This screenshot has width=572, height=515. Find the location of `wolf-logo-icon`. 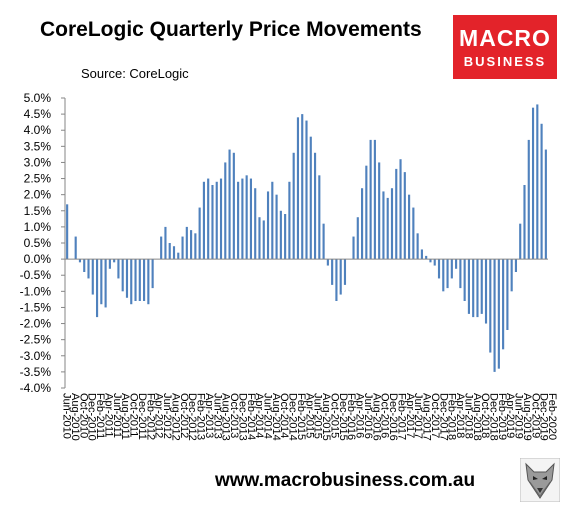

wolf-logo-icon is located at coordinates (540, 480).